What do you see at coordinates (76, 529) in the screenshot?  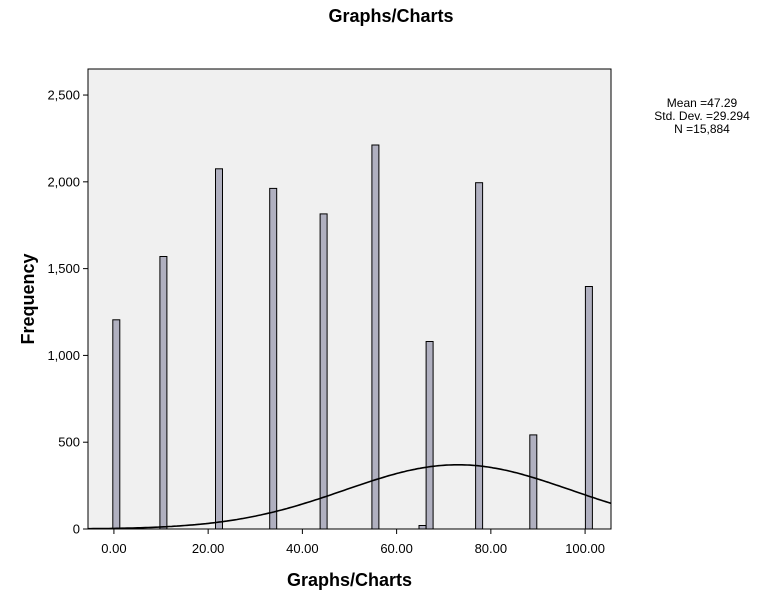 I see `y-tick-label: 0` at bounding box center [76, 529].